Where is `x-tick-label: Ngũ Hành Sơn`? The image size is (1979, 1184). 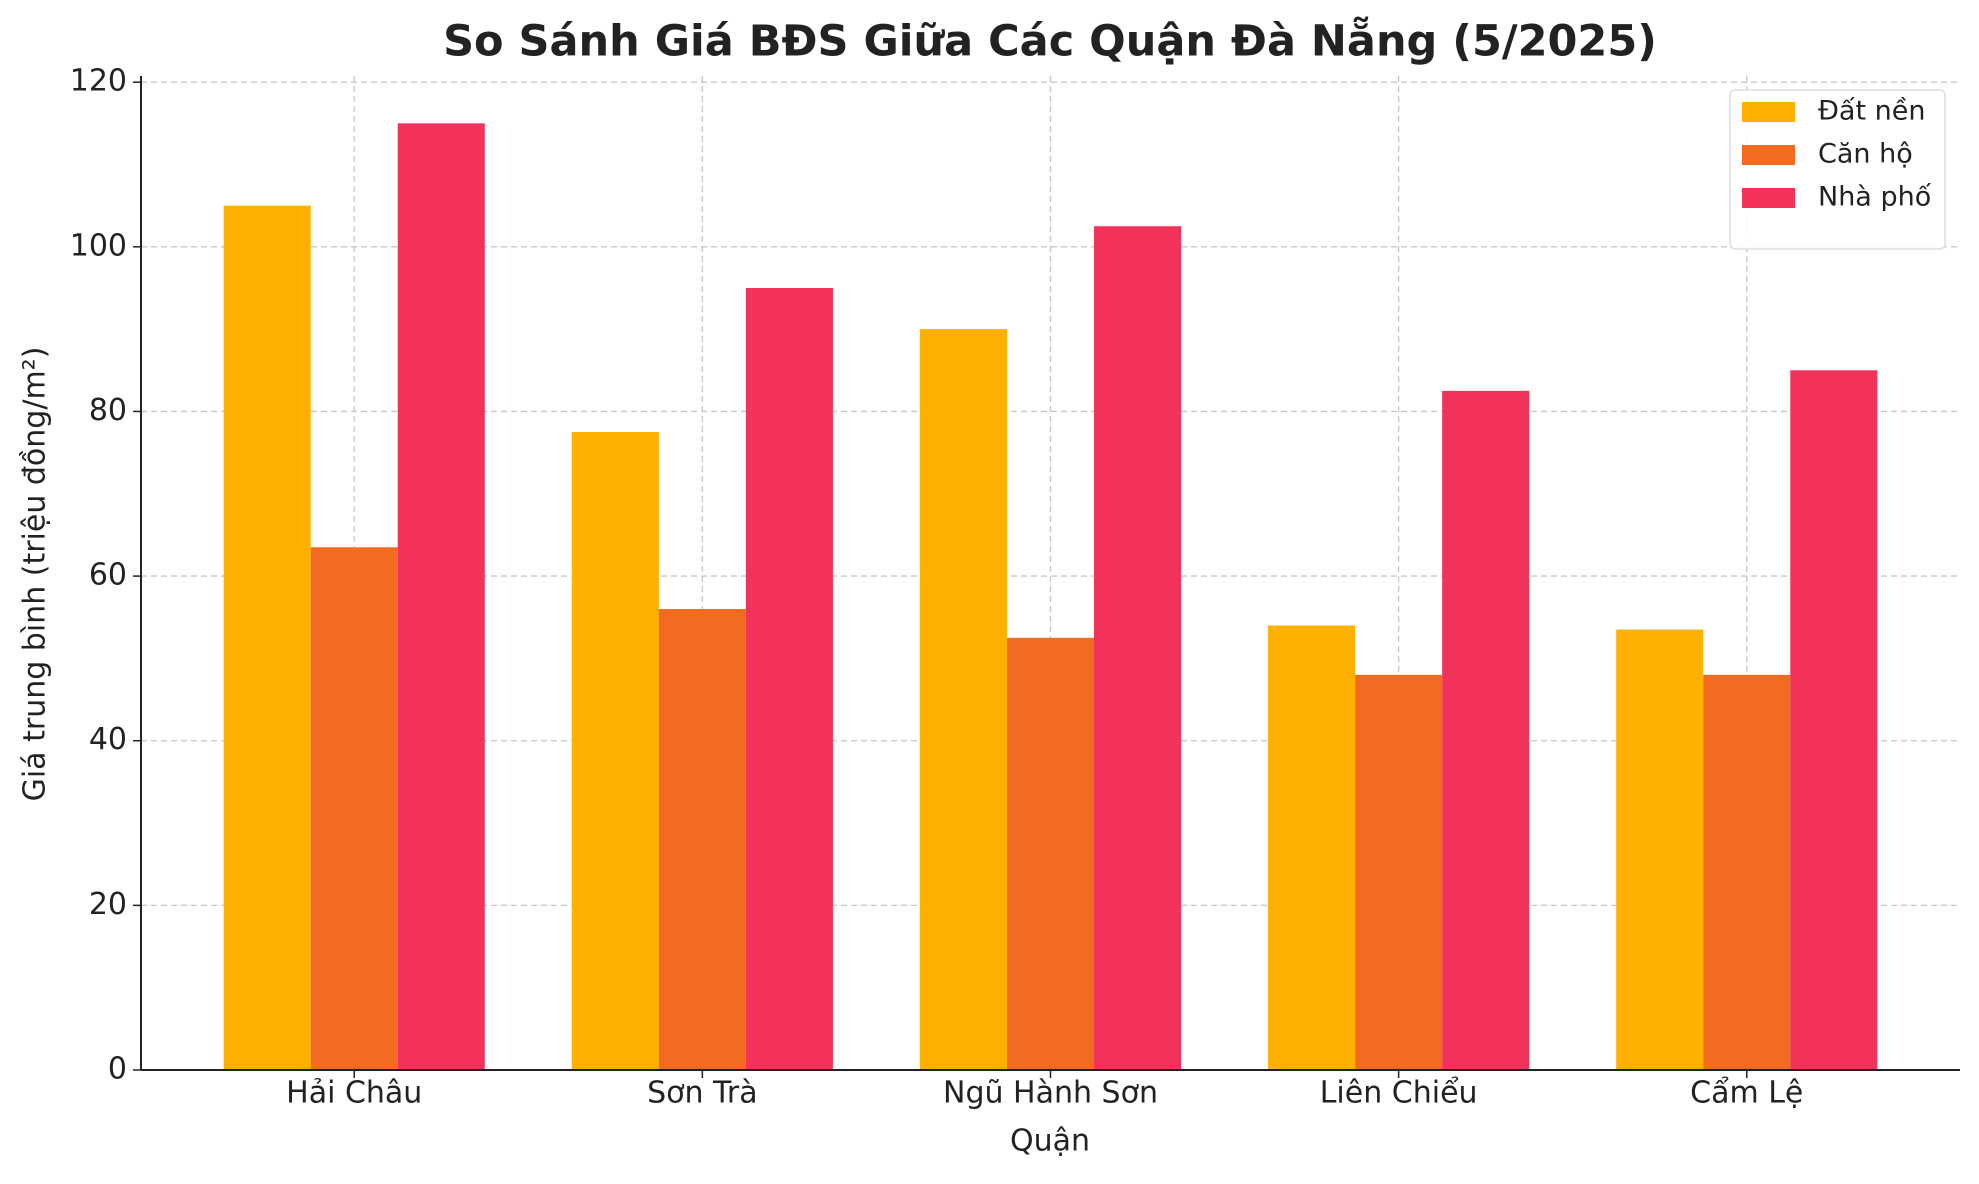 x-tick-label: Ngũ Hành Sơn is located at coordinates (1050, 1093).